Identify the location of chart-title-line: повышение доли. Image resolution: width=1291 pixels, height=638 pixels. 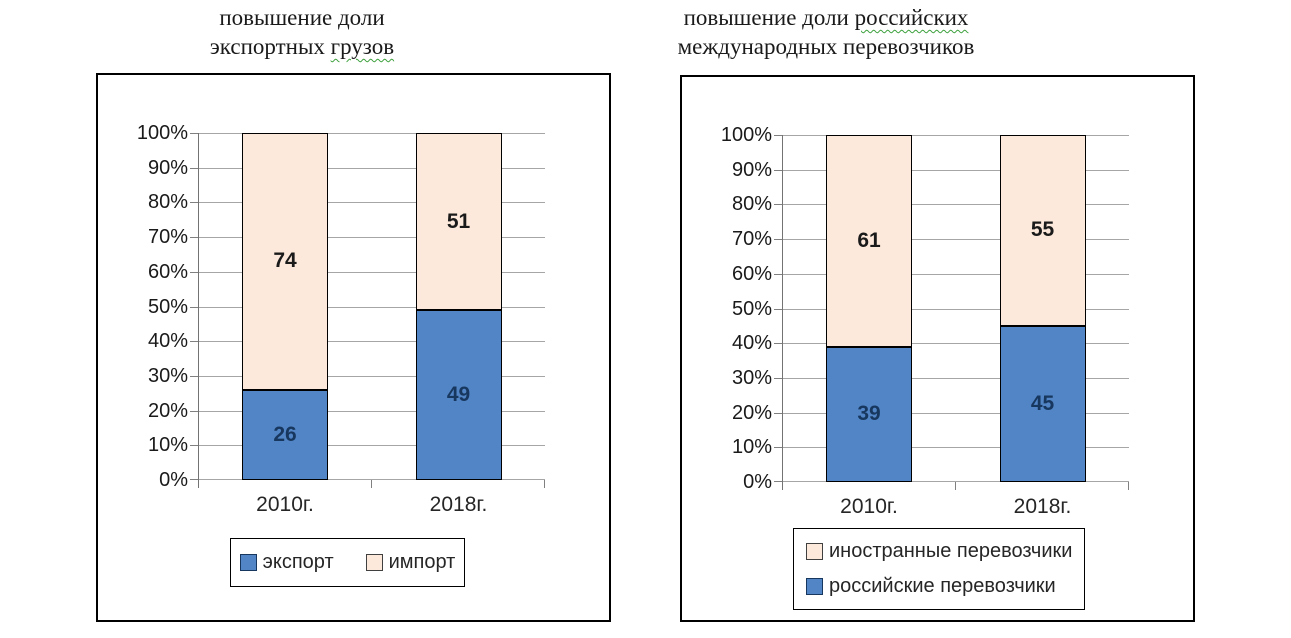
(302, 17).